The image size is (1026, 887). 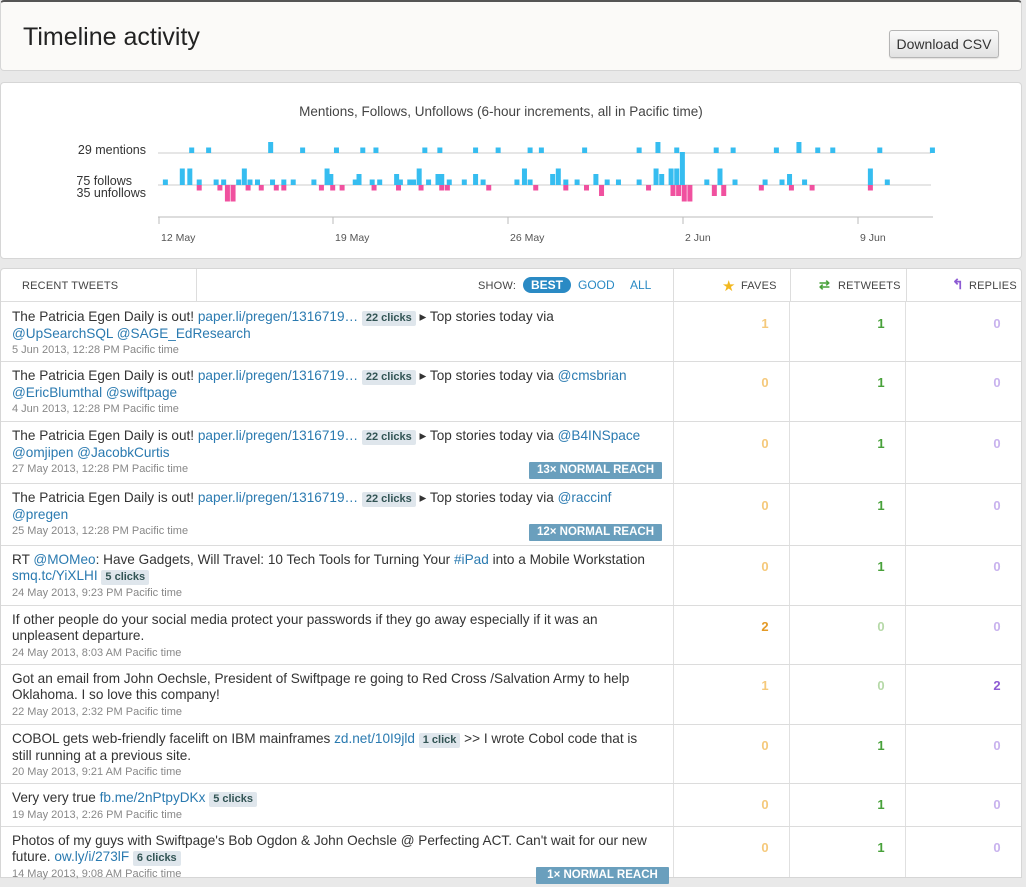 I want to click on tweet-mentions: @omjipen @JacobkCurtis, so click(x=91, y=452).